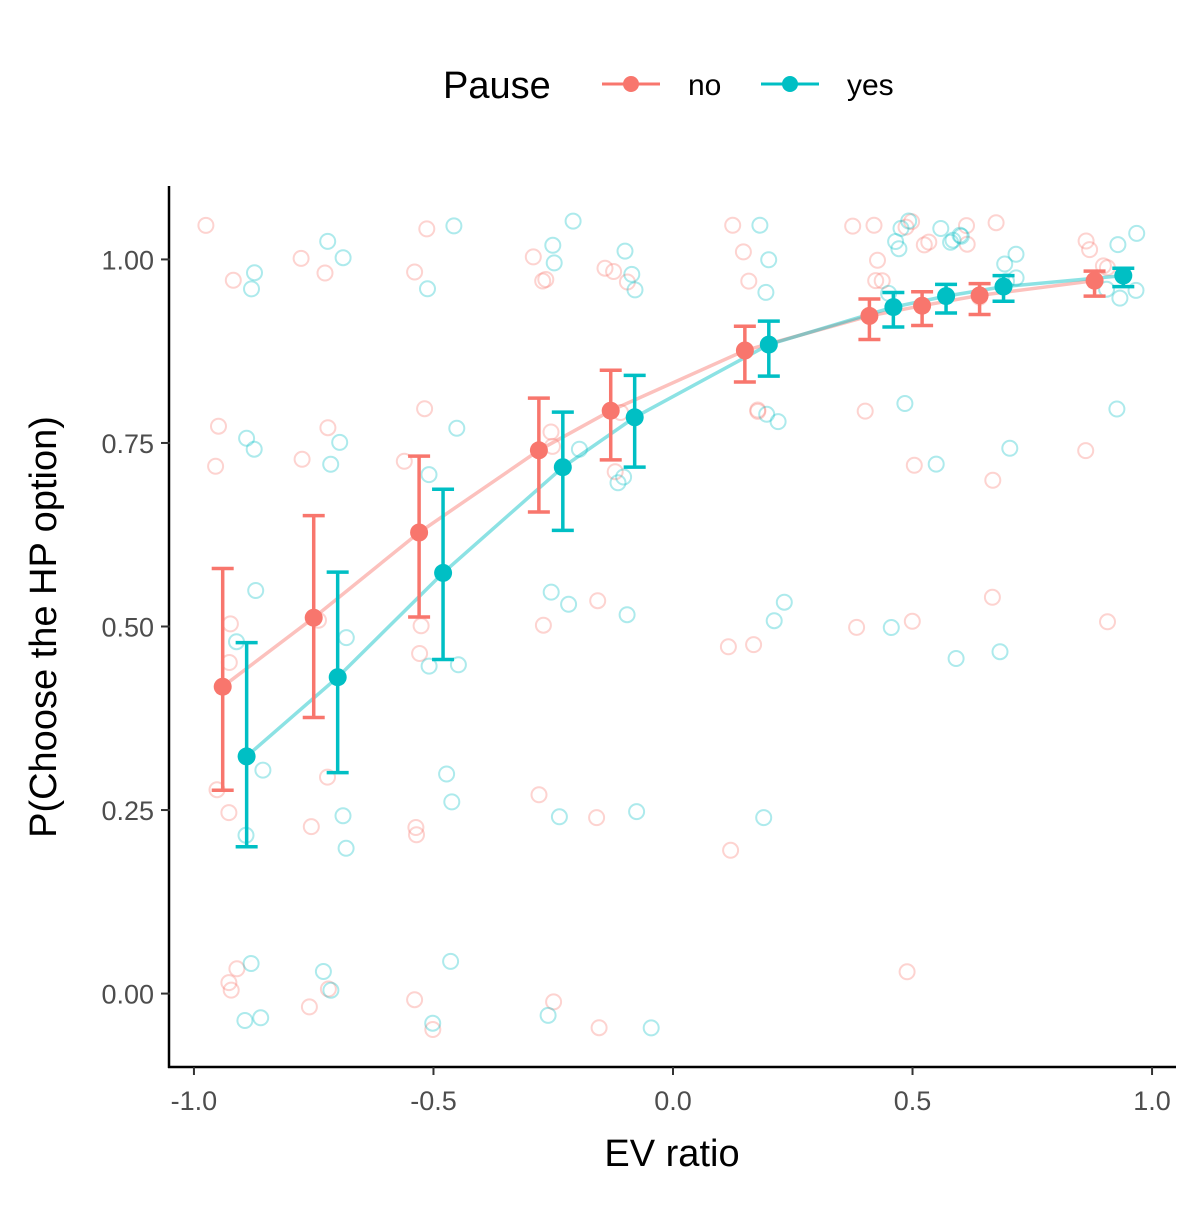  Describe the element at coordinates (246, 744) in the screenshot. I see `error-bar-yes` at that location.